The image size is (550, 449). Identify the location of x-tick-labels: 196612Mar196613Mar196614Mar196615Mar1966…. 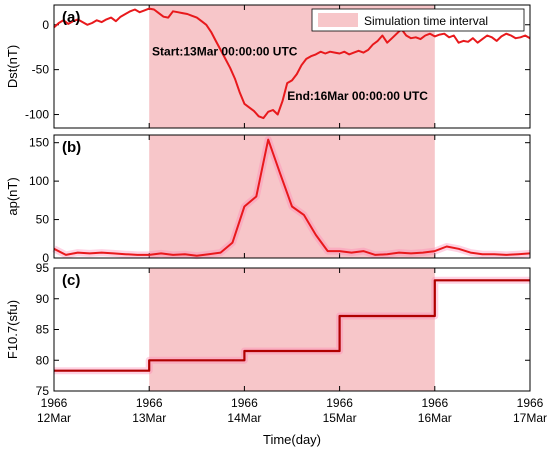
(292, 410).